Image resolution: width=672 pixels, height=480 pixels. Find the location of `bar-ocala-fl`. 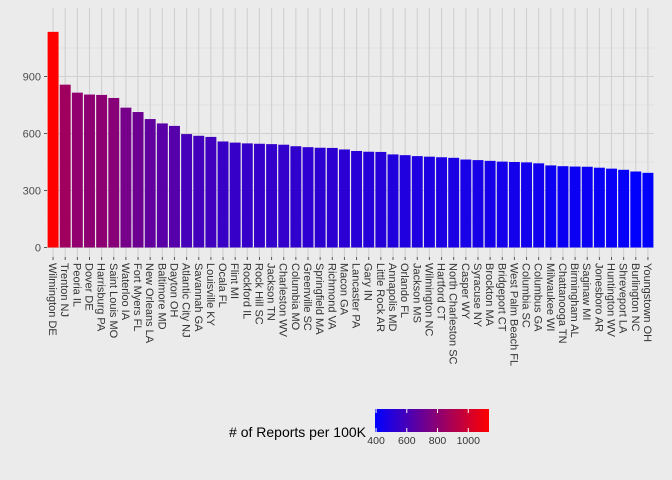

bar-ocala-fl is located at coordinates (223, 194).